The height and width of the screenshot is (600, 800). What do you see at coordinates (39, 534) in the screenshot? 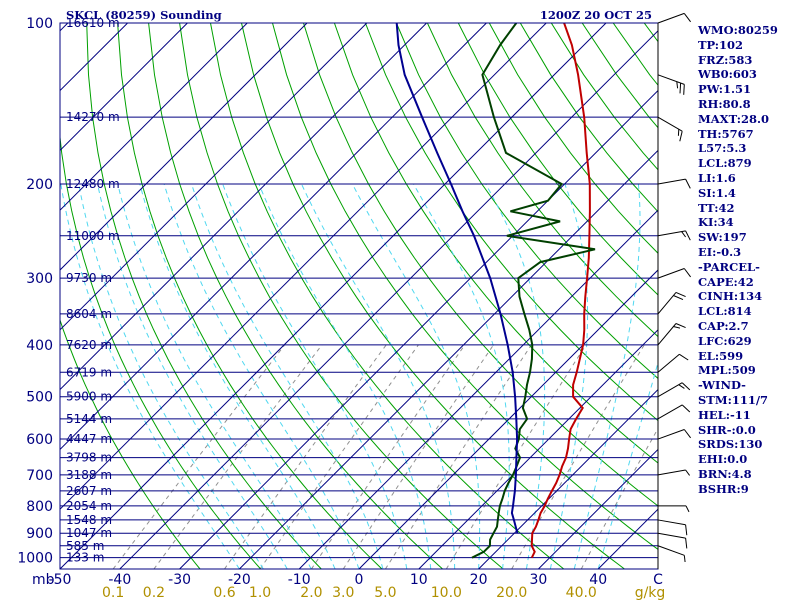
I see `pressure-label: 900` at bounding box center [39, 534].